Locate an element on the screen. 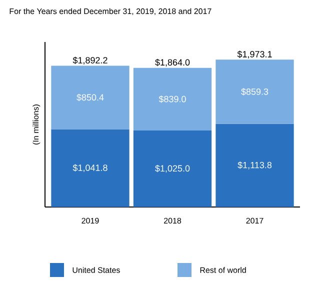 The height and width of the screenshot is (306, 317). total-label: $1,892.2 is located at coordinates (90, 60).